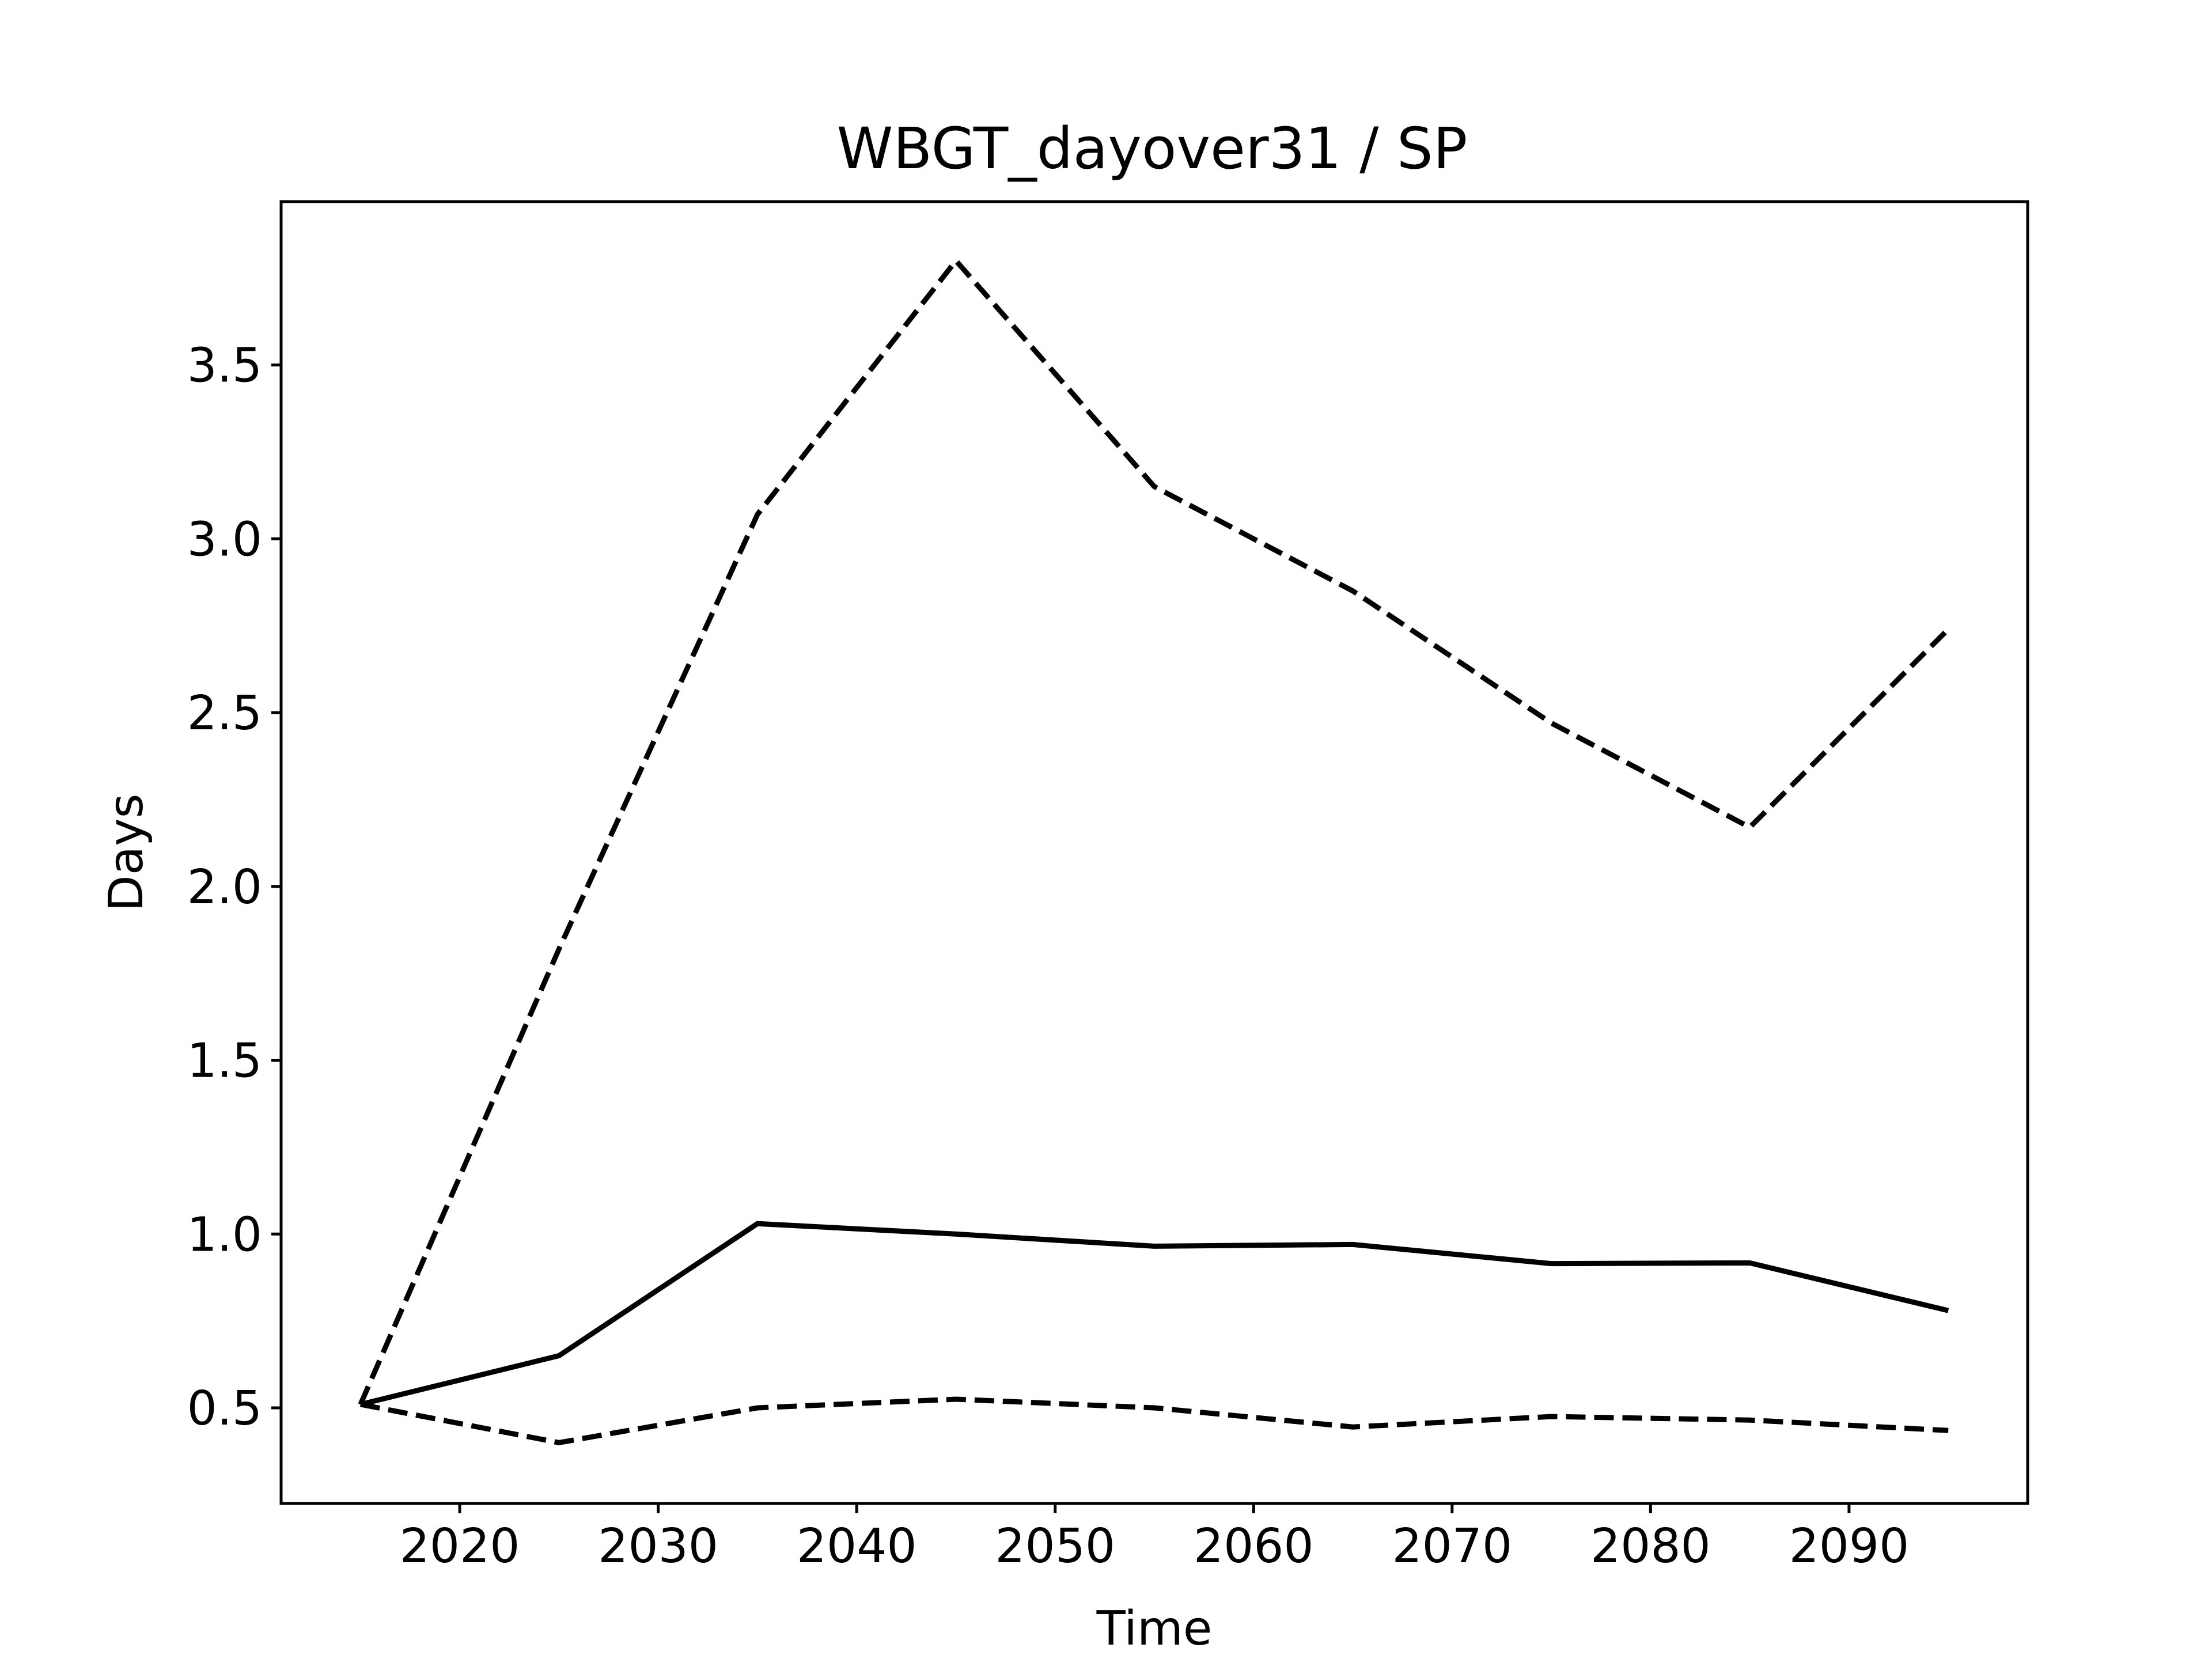 The height and width of the screenshot is (1659, 2212). I want to click on x-tick-label-2080: 2080, so click(1650, 1546).